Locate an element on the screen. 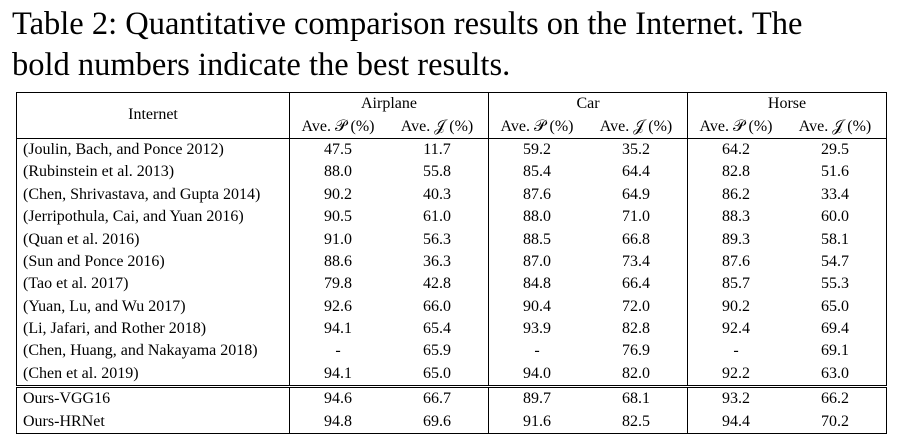 The width and height of the screenshot is (902, 446). value-cell: 64.4 is located at coordinates (636, 172).